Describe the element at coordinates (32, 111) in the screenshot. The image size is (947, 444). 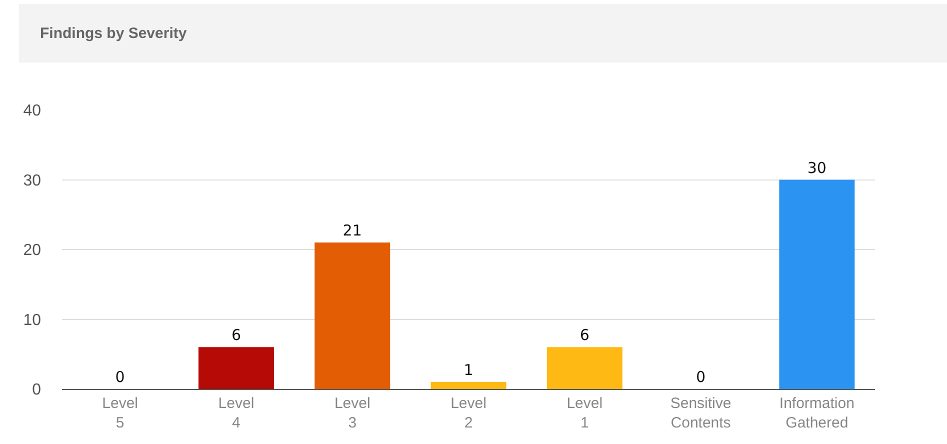
I see `y-tick-label: 40` at that location.